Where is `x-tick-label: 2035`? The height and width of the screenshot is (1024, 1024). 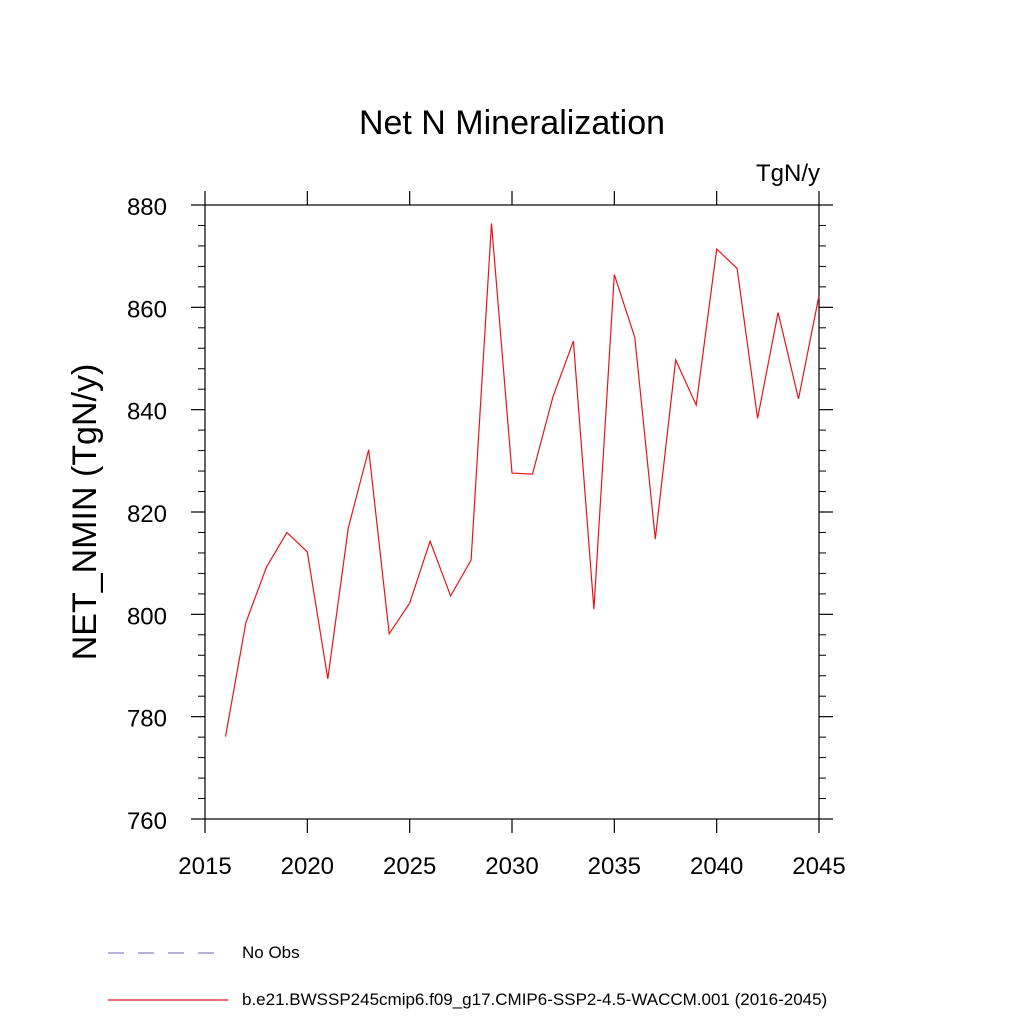 x-tick-label: 2035 is located at coordinates (614, 866).